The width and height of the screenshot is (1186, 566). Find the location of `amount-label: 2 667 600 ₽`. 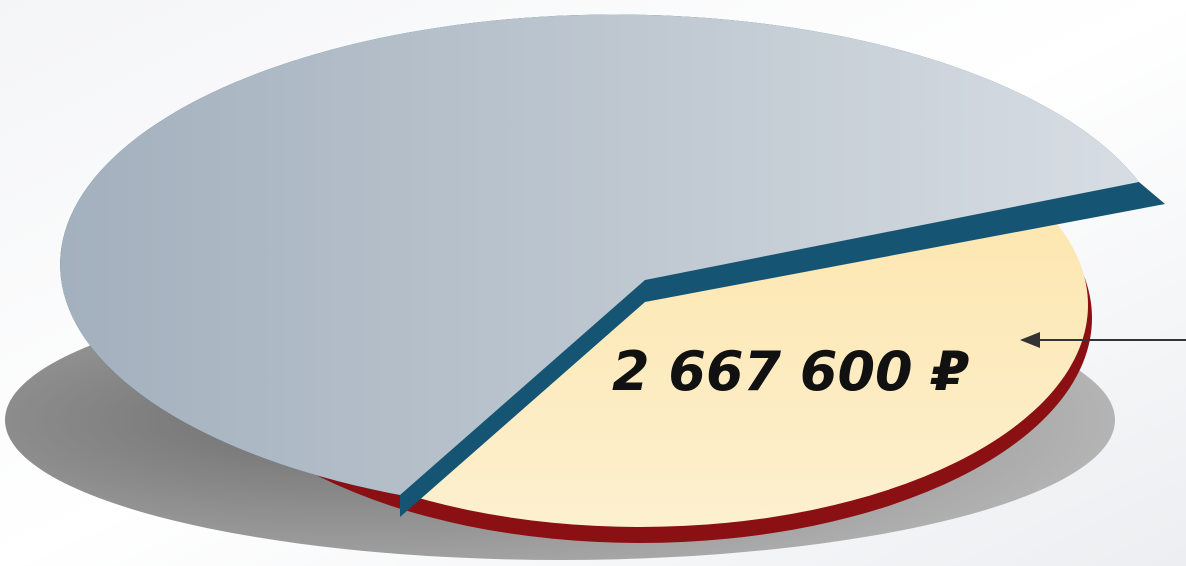

amount-label: 2 667 600 ₽ is located at coordinates (791, 371).